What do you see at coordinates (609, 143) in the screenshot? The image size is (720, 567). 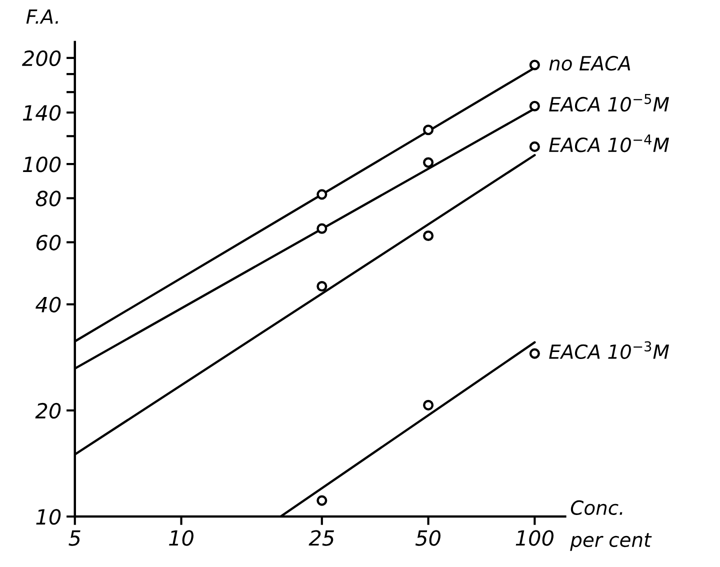 I see `series-label: EACA 10$^{−4}$M` at bounding box center [609, 143].